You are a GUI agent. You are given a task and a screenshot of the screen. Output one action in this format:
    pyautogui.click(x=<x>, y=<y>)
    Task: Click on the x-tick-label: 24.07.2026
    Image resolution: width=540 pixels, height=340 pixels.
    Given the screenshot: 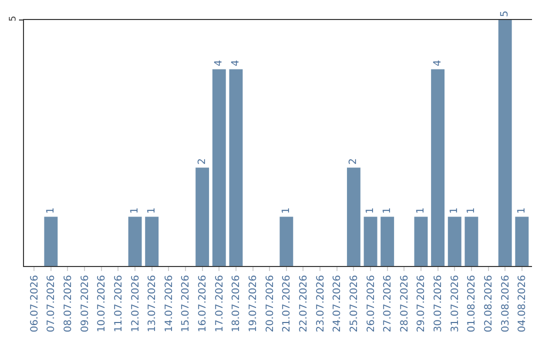 What is the action you would take?
    pyautogui.click(x=338, y=303)
    